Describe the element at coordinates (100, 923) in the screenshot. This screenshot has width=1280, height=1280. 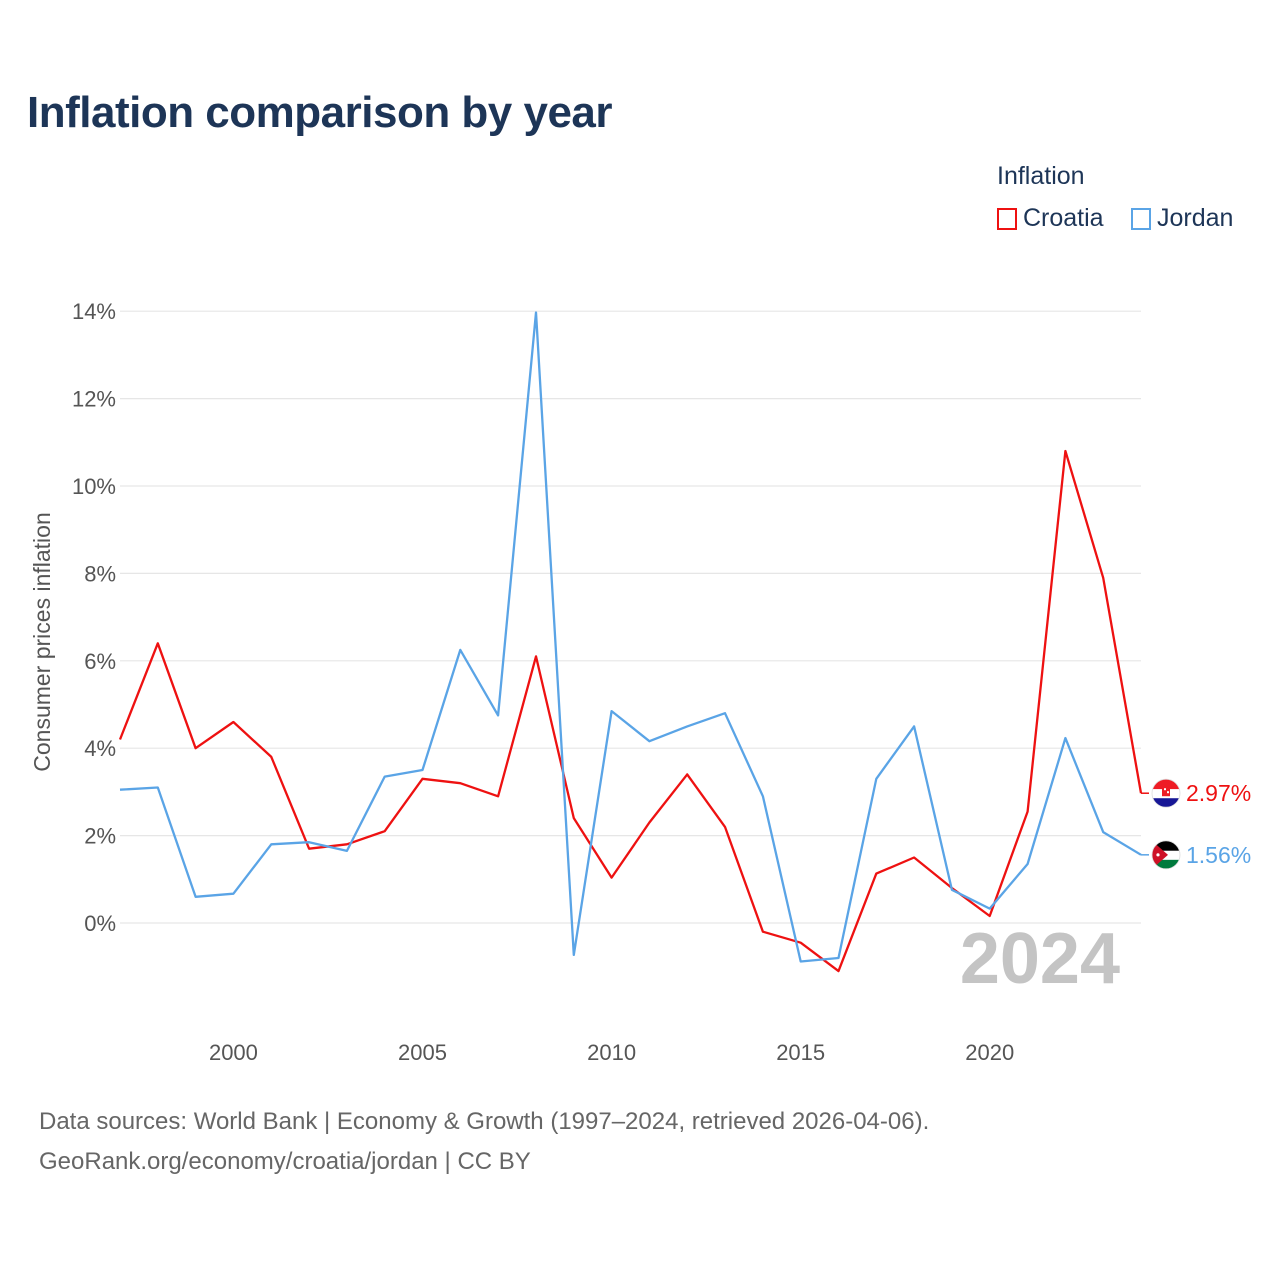
I see `y-tick-label: 0%` at that location.